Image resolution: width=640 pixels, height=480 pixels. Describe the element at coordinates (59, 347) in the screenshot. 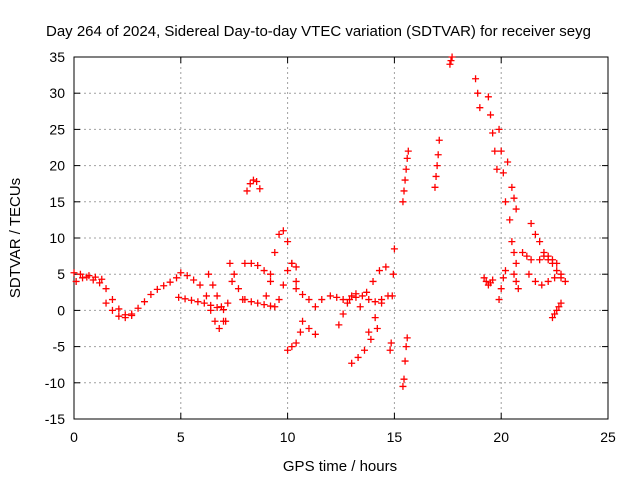

I see `y-tick-label: -5` at that location.